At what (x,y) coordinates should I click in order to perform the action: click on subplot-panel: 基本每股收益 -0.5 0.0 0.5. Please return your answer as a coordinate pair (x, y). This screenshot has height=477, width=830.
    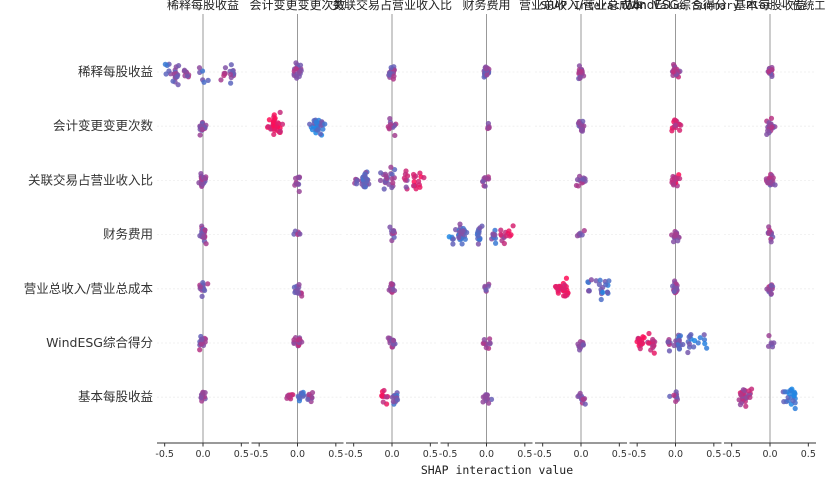
    Looking at the image, I should click on (769, 230).